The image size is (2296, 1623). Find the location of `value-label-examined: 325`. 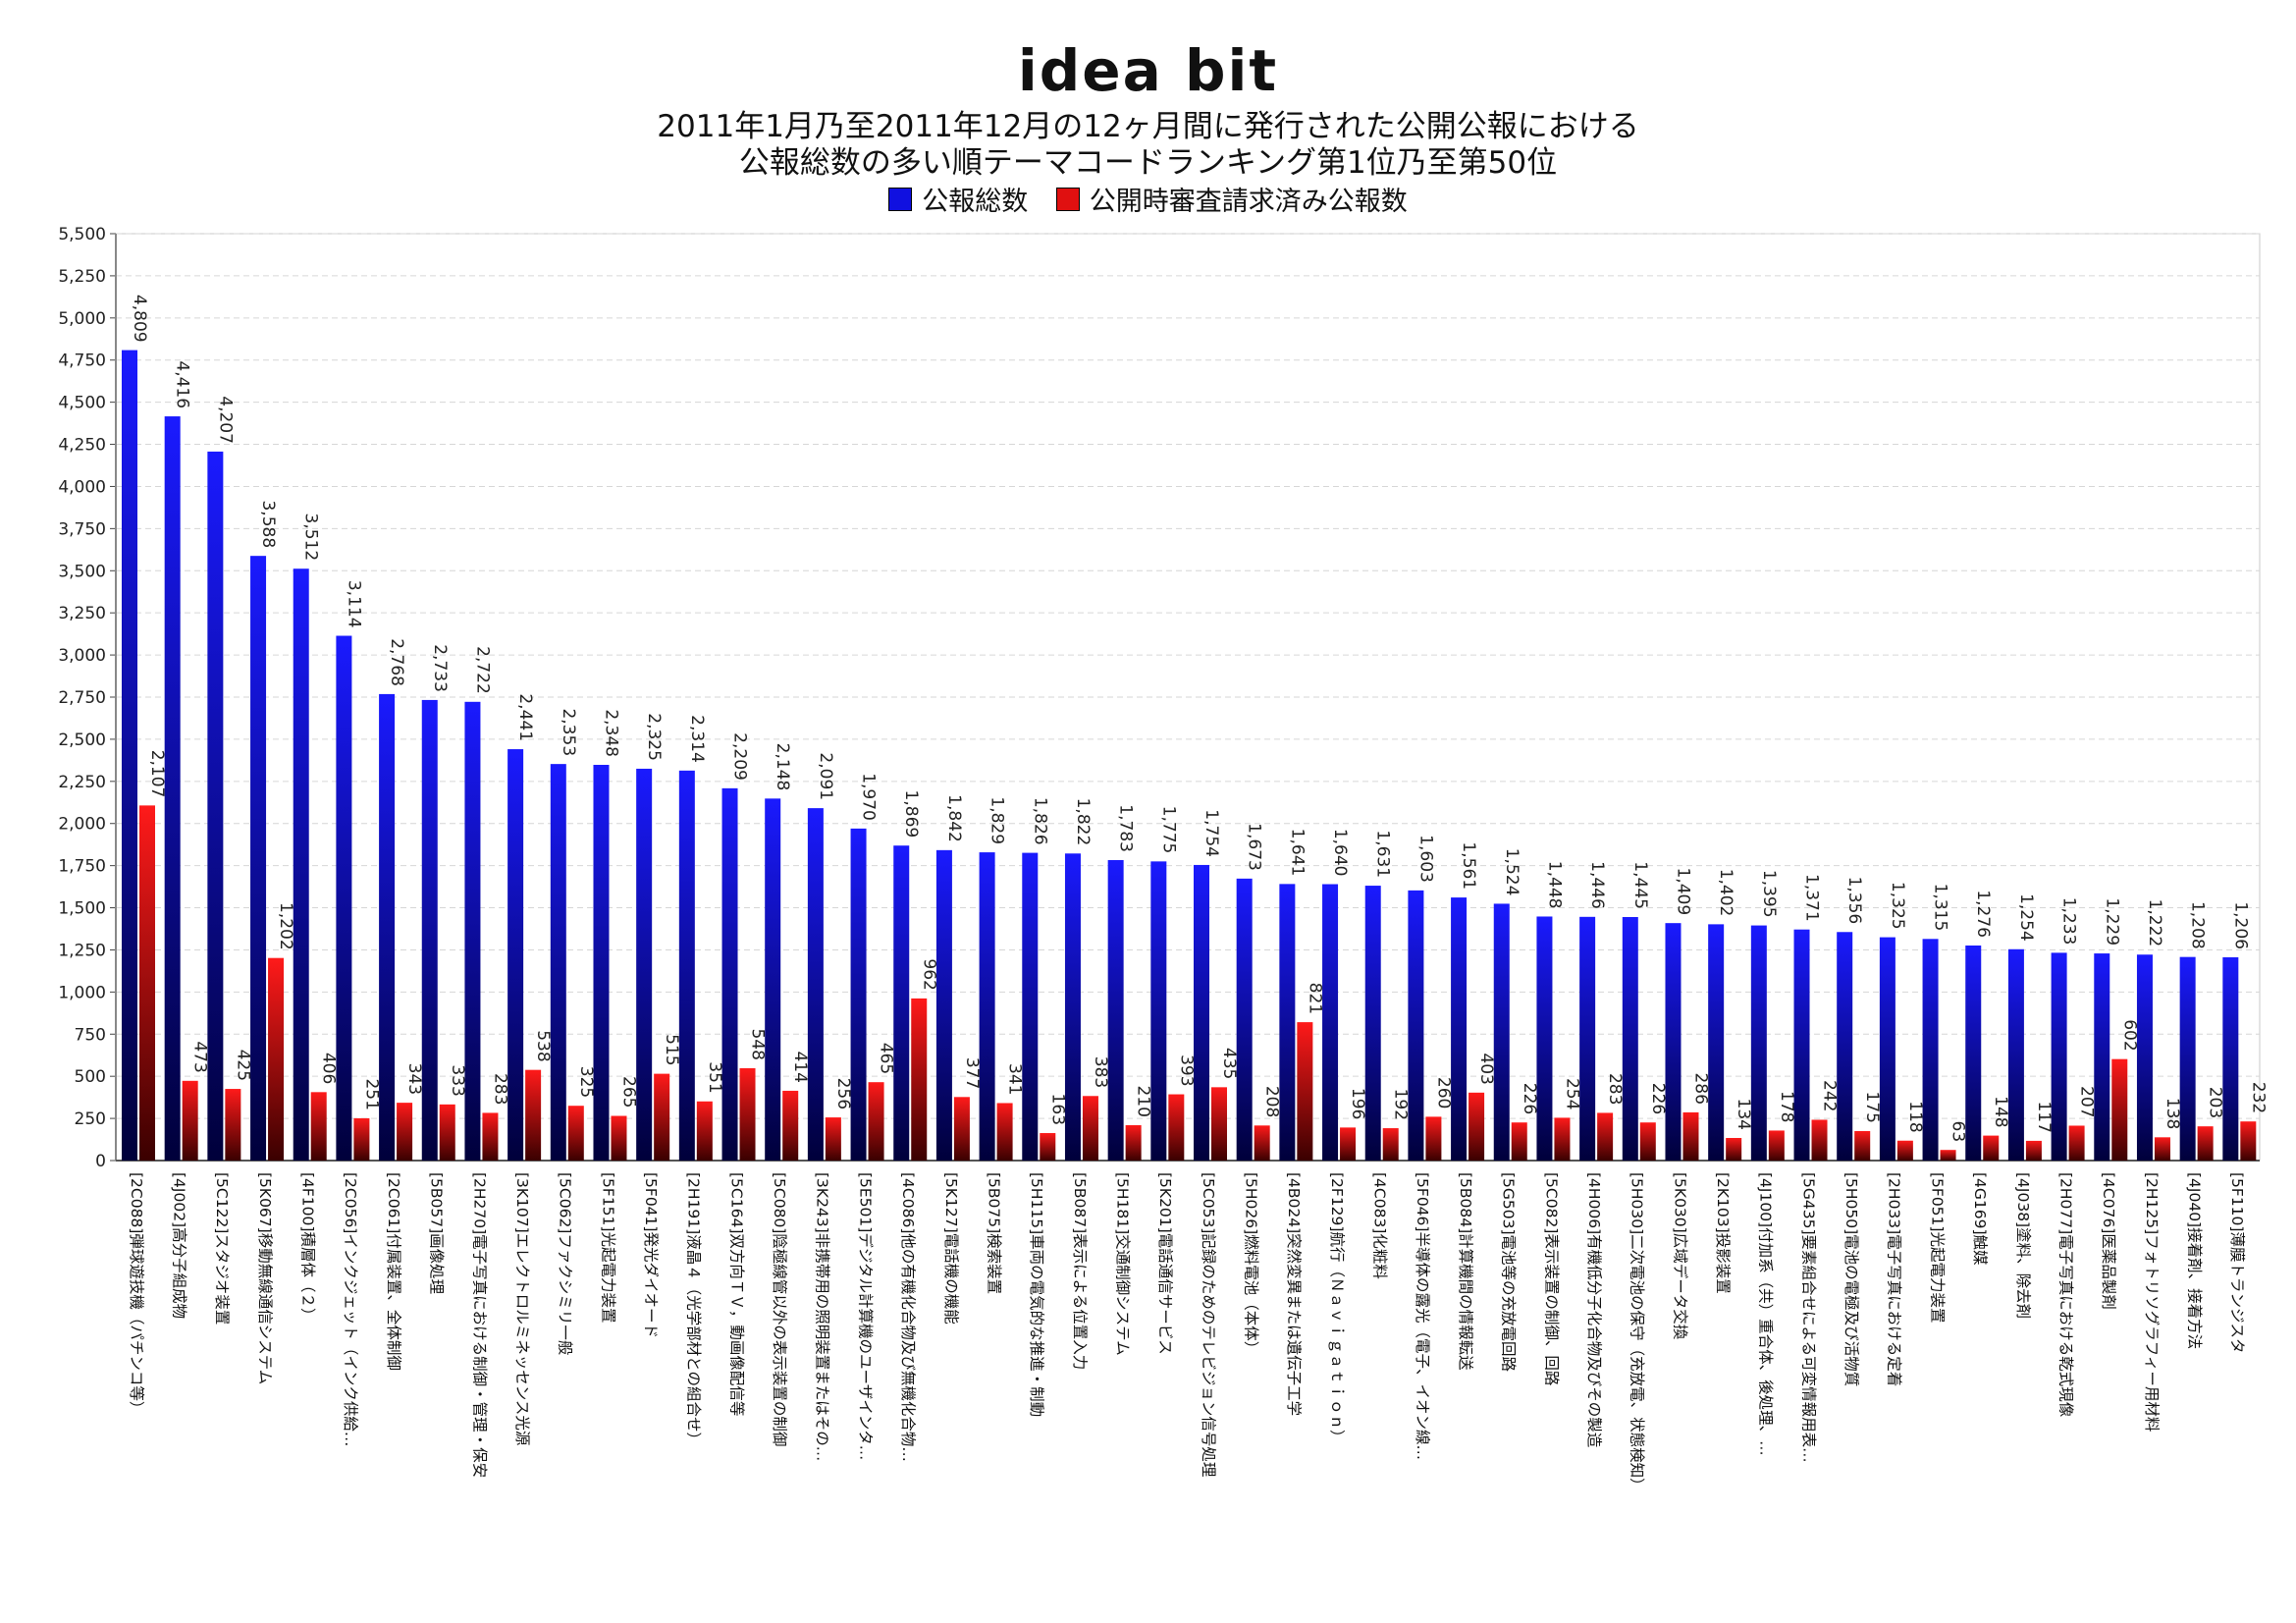

value-label-examined: 325 is located at coordinates (586, 1082).